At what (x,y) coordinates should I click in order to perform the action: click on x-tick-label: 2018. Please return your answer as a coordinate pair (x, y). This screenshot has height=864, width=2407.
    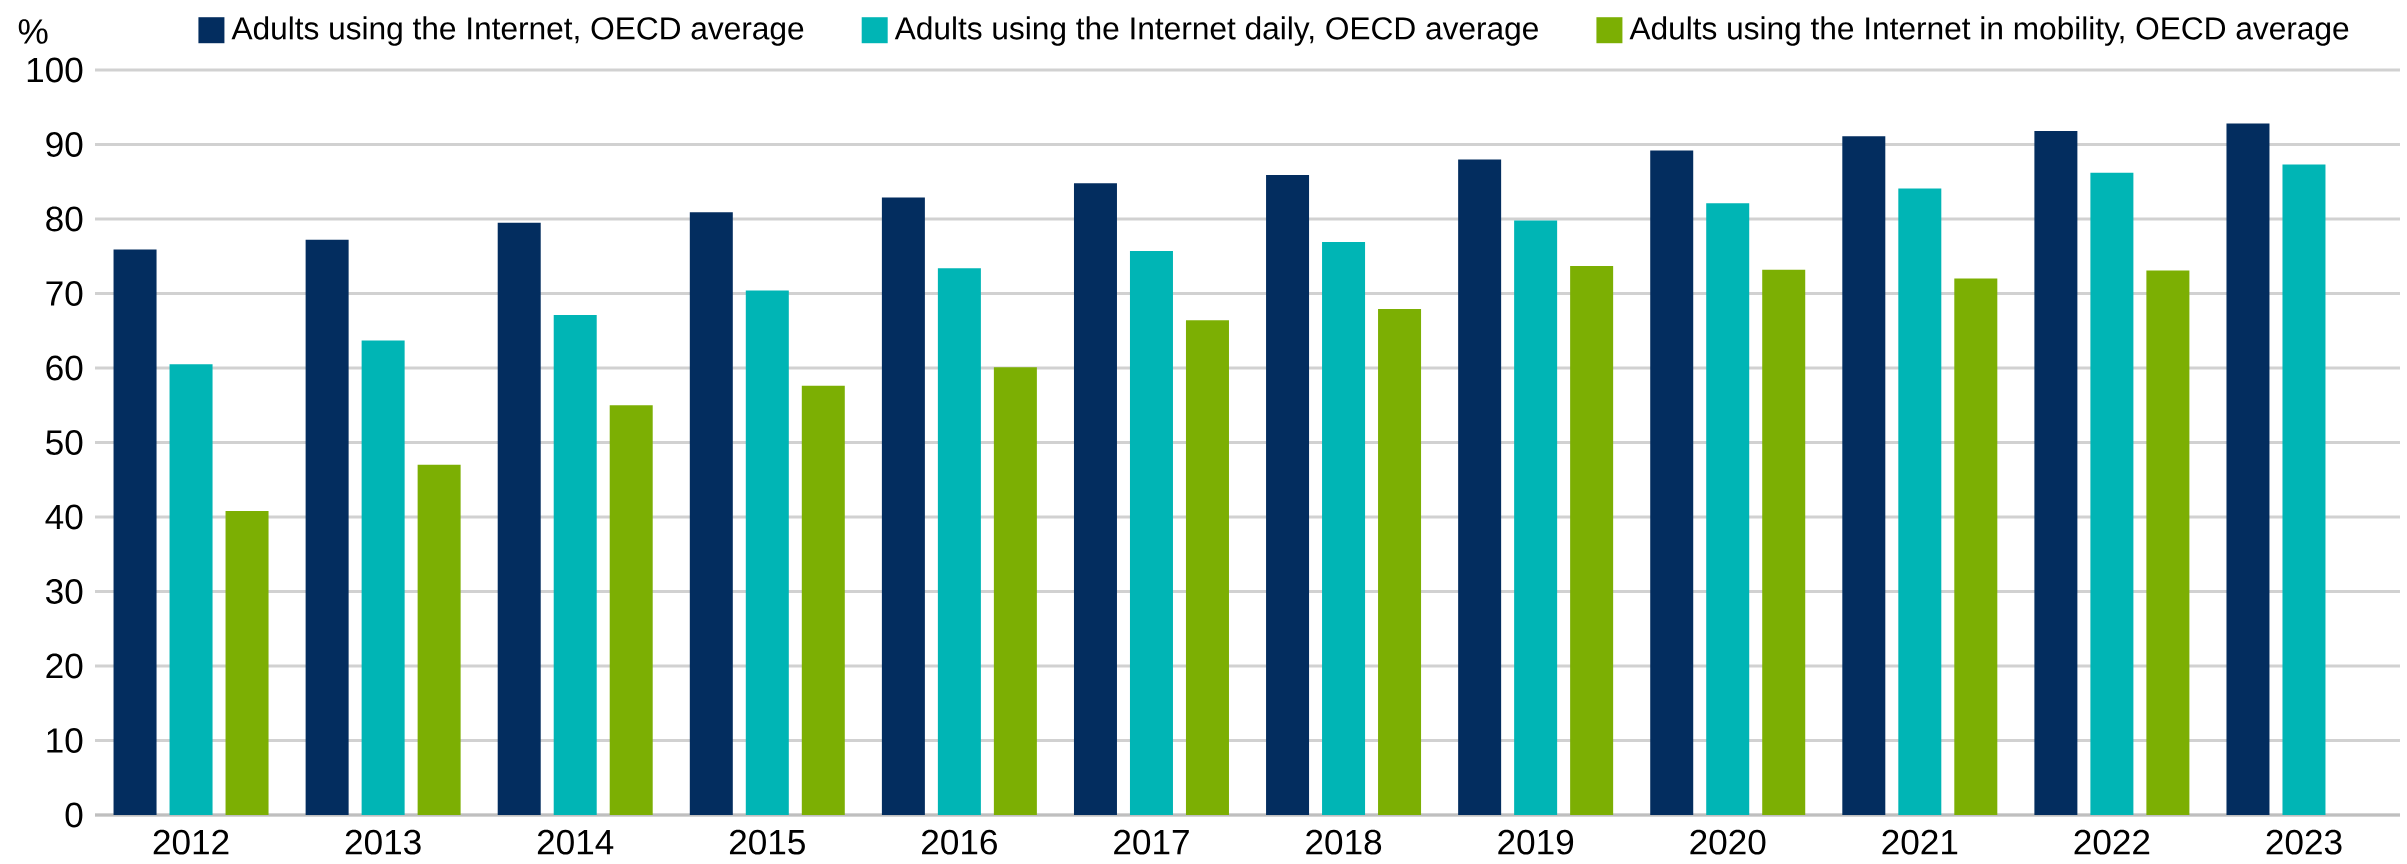
    Looking at the image, I should click on (1344, 842).